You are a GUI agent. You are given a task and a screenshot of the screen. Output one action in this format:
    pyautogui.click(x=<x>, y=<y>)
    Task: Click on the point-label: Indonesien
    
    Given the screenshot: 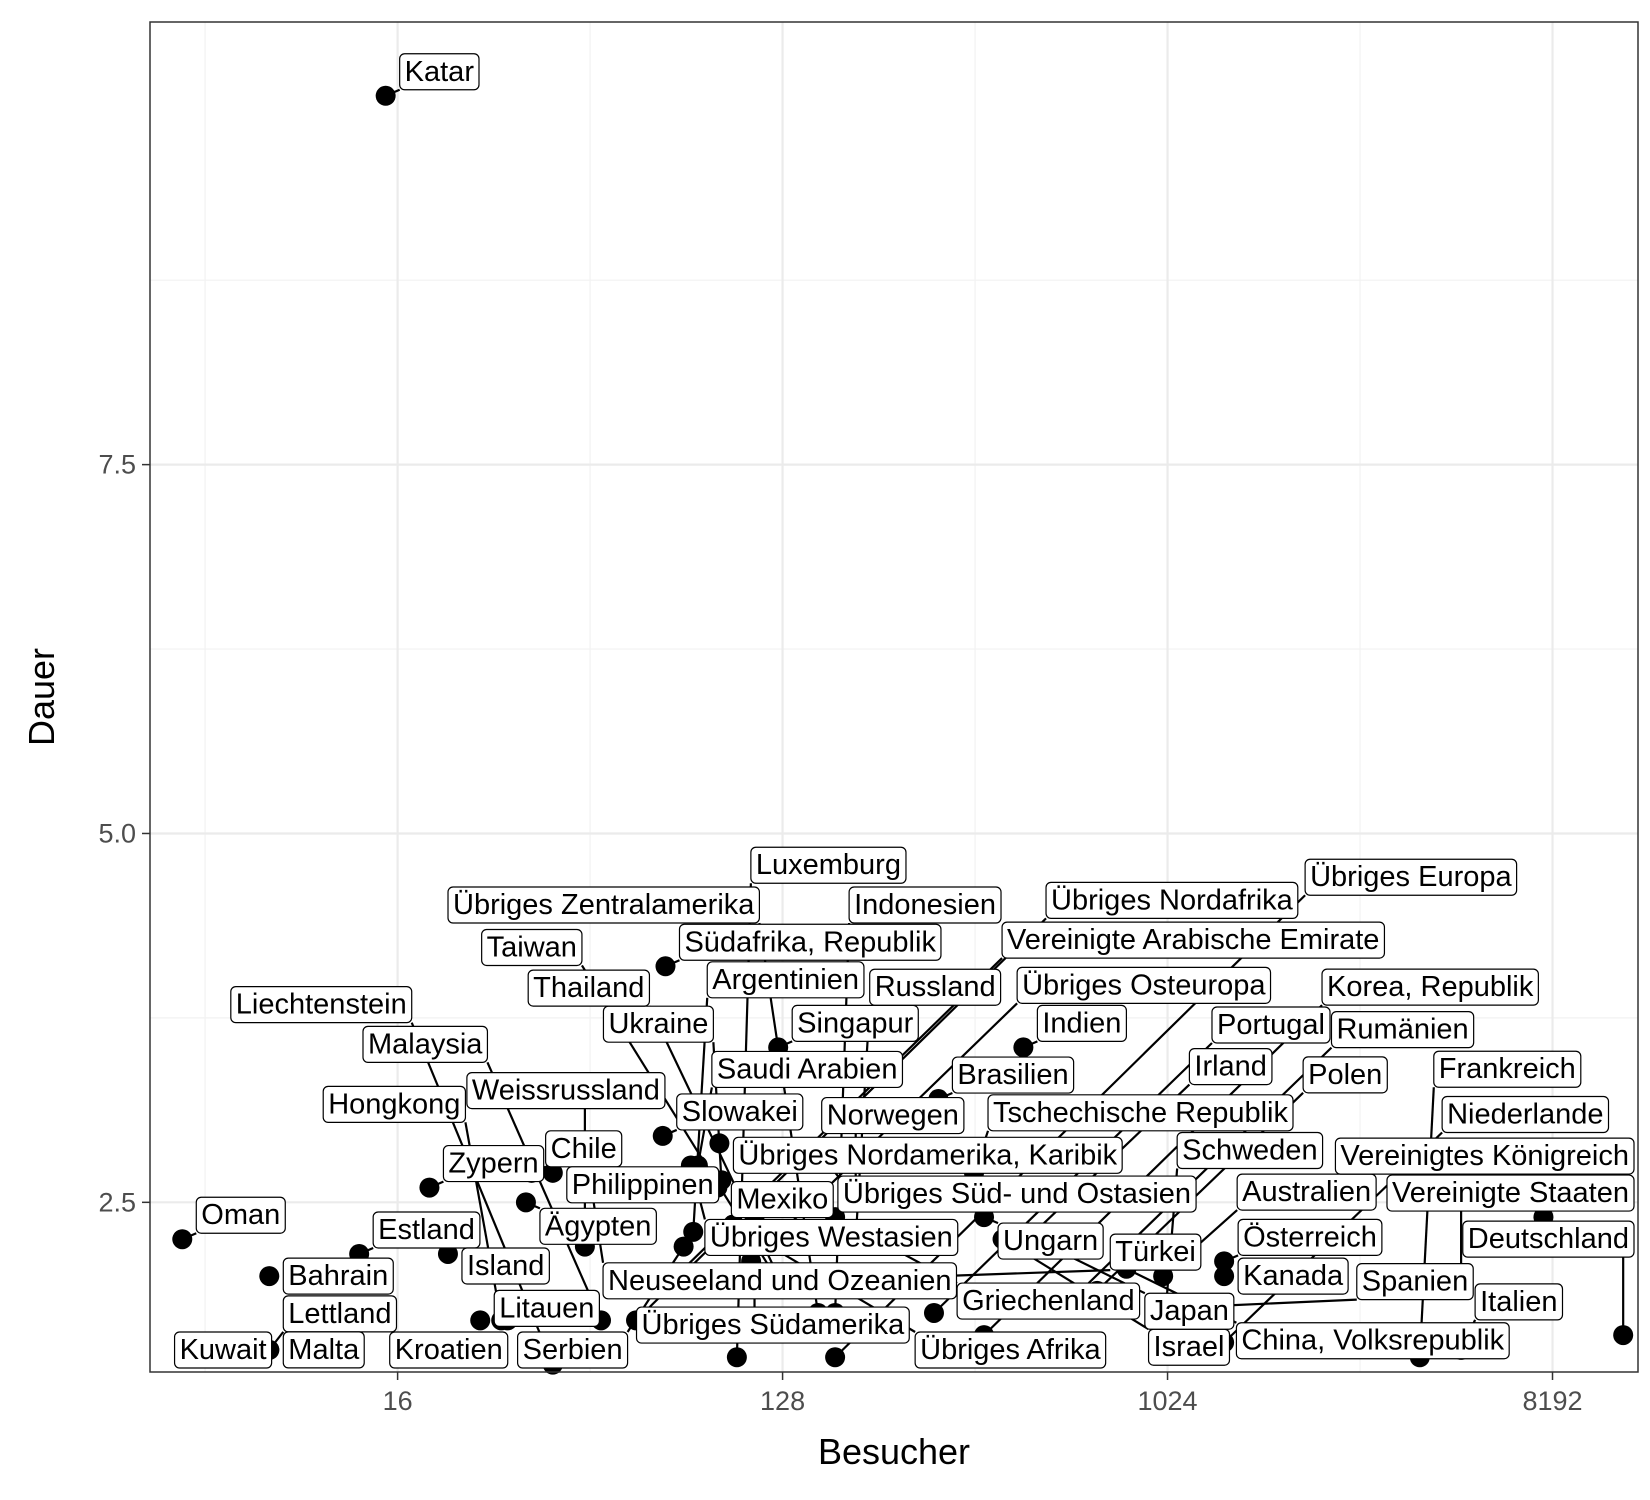 What is the action you would take?
    pyautogui.click(x=925, y=905)
    